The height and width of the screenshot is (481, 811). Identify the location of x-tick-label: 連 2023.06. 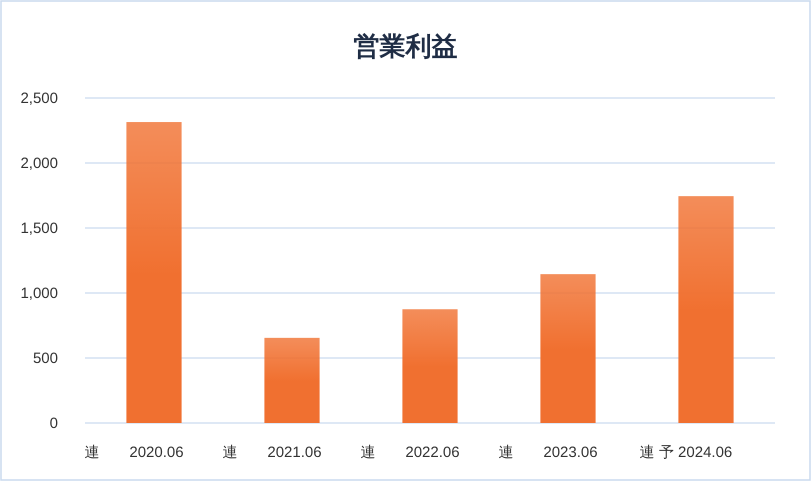
(548, 452).